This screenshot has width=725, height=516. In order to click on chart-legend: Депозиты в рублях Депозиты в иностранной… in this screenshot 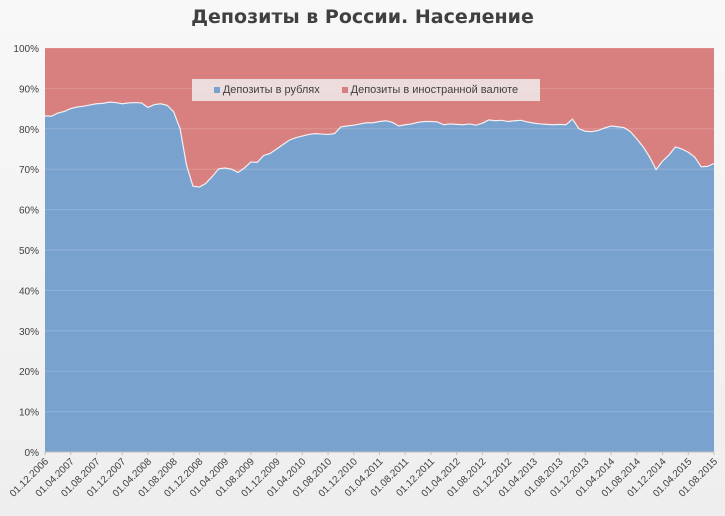, I will do `click(366, 90)`.